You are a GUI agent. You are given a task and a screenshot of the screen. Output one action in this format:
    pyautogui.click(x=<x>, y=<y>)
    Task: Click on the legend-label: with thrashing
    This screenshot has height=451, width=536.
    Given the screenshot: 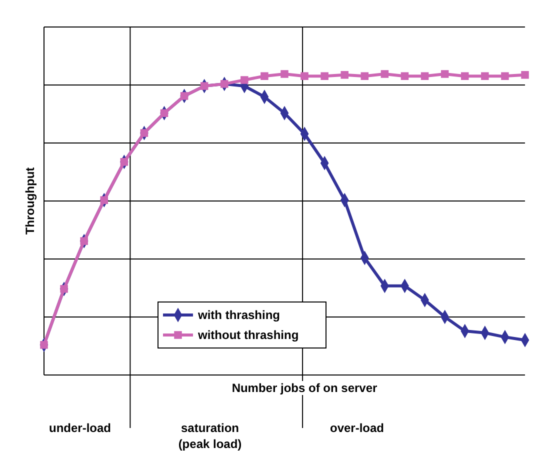 What is the action you would take?
    pyautogui.click(x=238, y=315)
    